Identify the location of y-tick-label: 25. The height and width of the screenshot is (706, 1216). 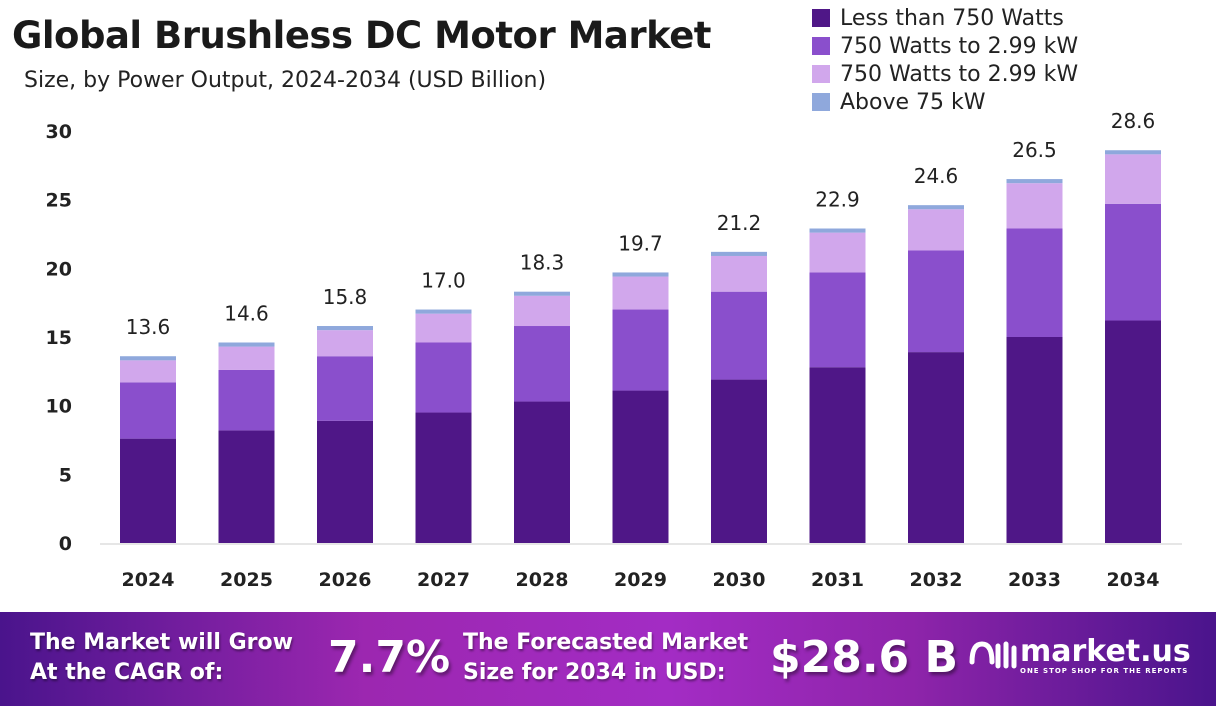
(59, 201).